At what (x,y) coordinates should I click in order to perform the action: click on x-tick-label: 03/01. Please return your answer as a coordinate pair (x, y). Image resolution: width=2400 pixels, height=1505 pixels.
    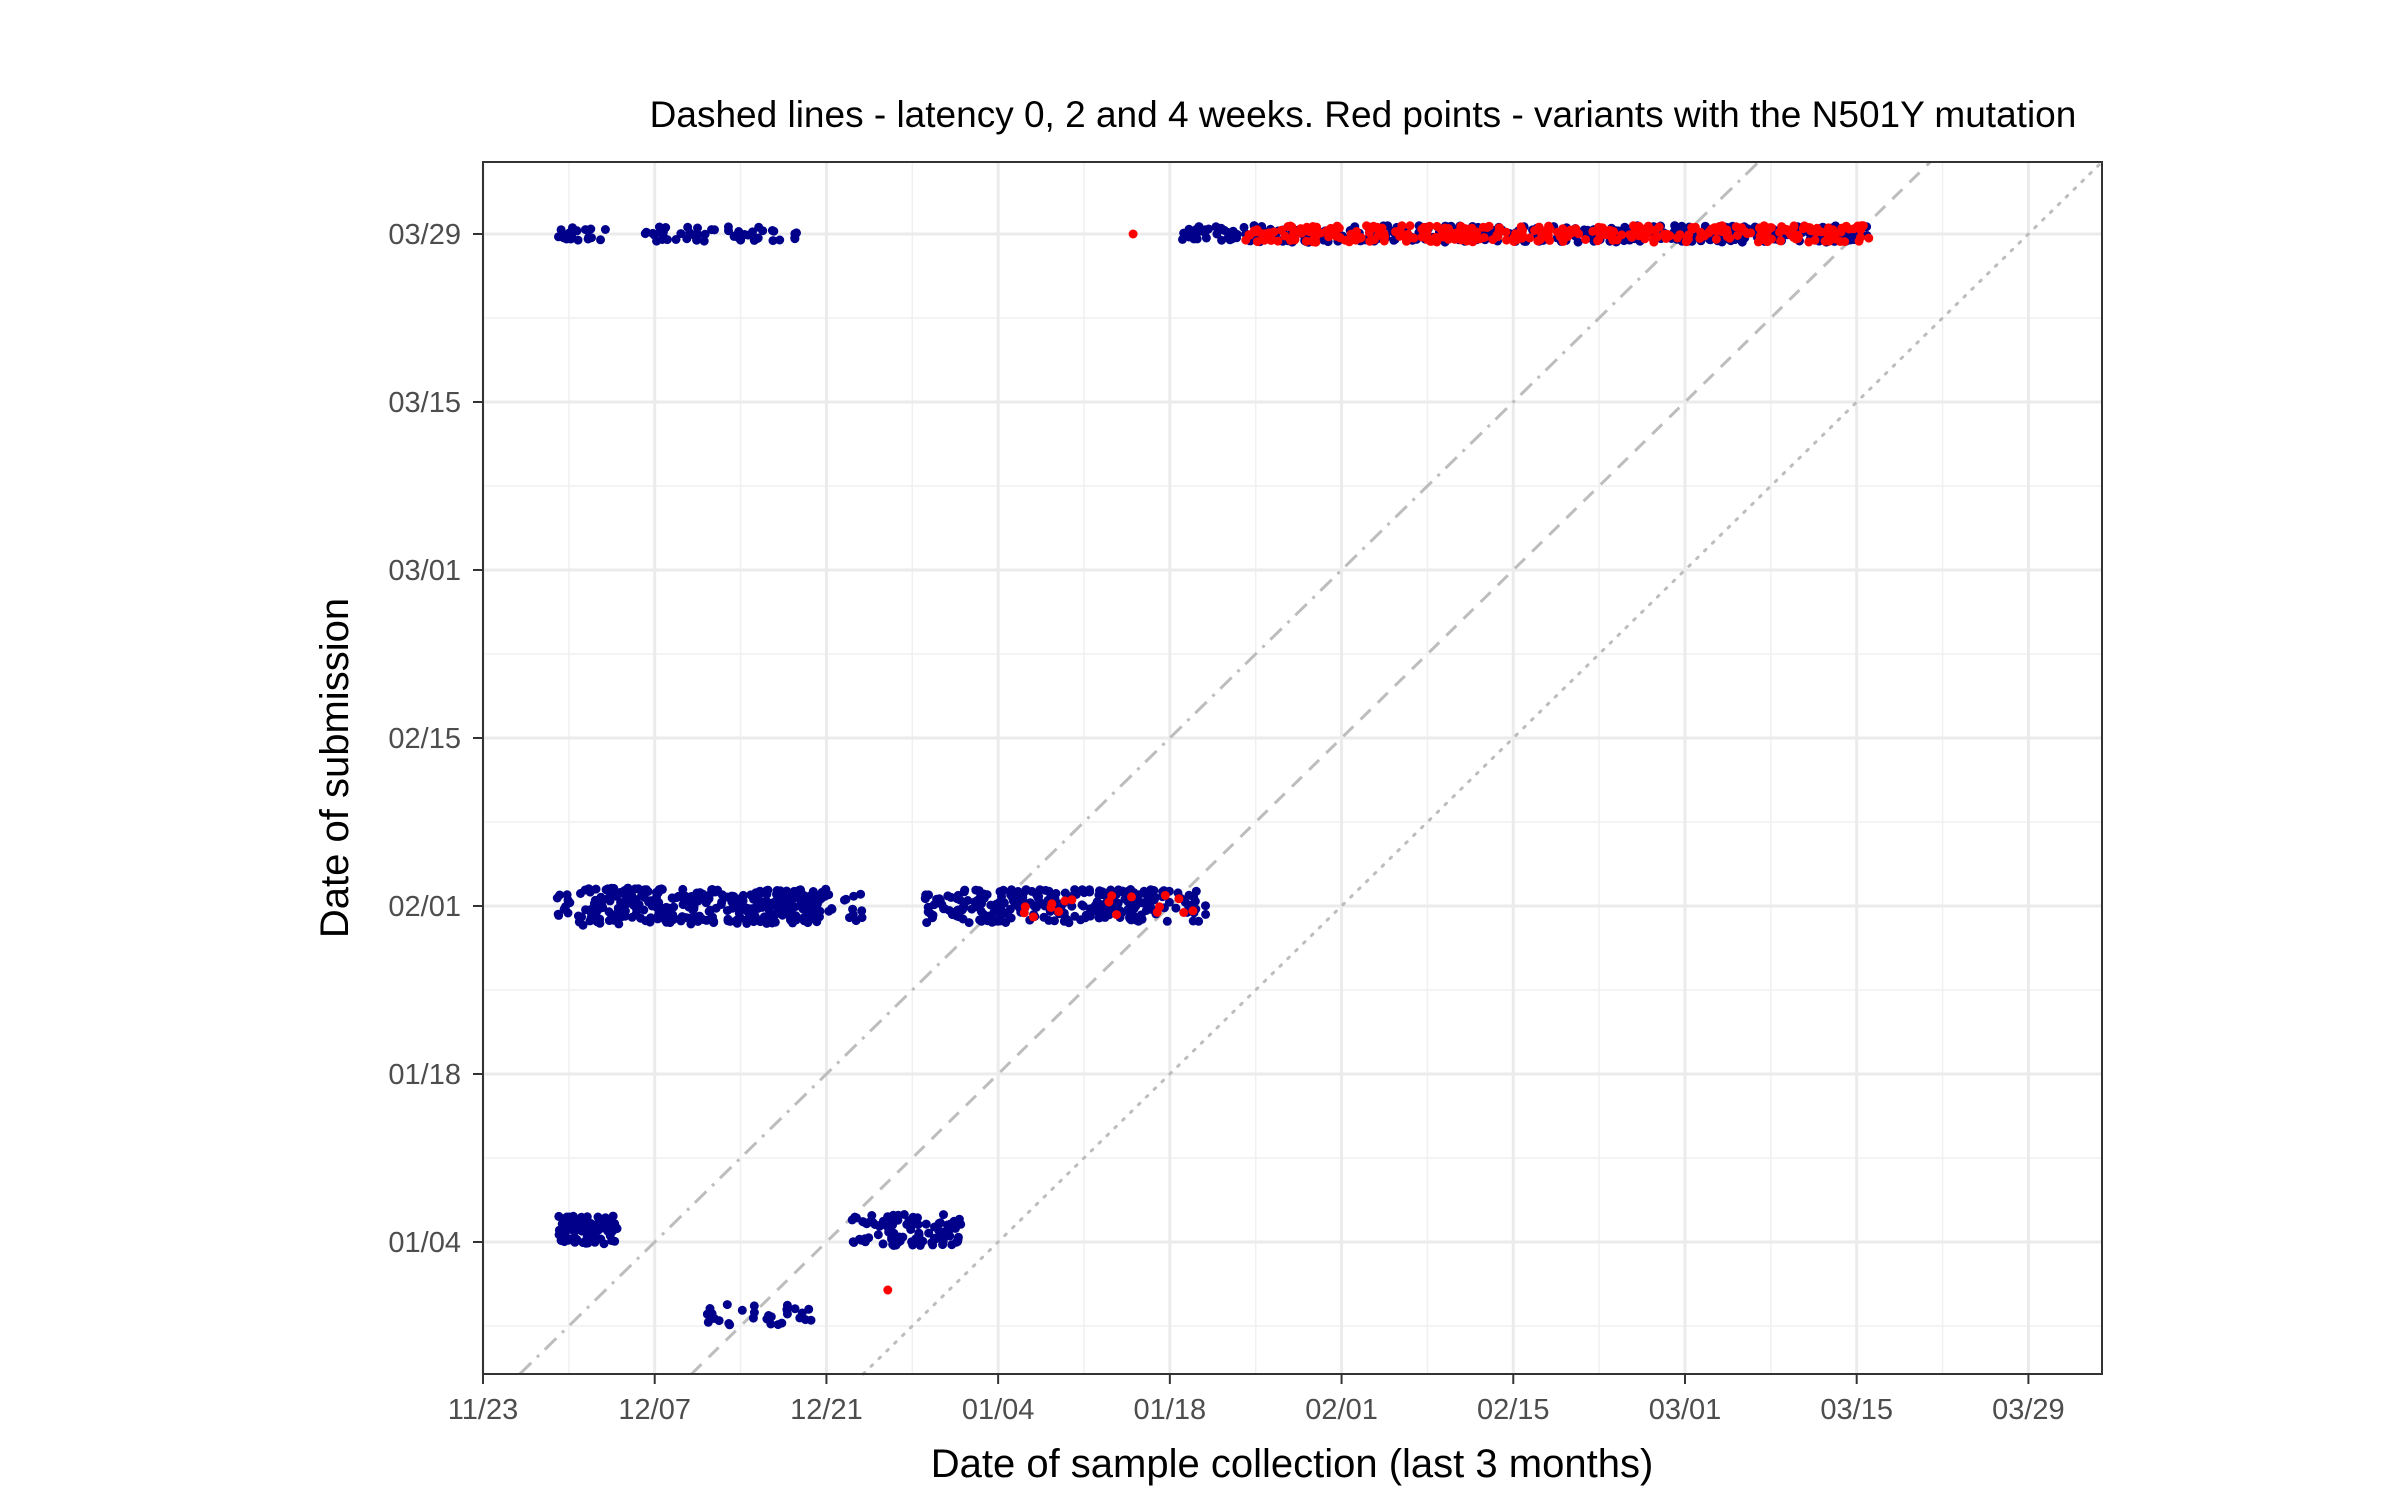
    Looking at the image, I should click on (1685, 1410).